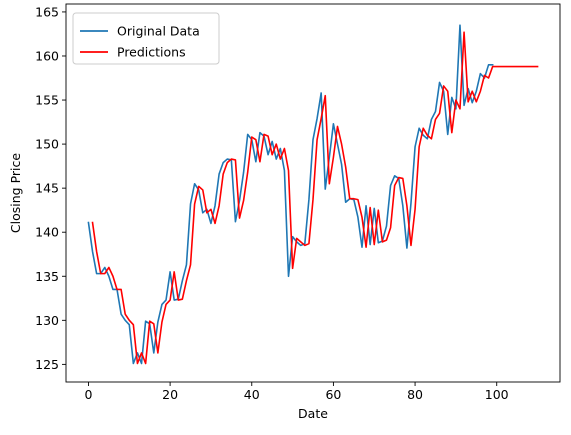  I want to click on y-tick-label: 130, so click(47, 320).